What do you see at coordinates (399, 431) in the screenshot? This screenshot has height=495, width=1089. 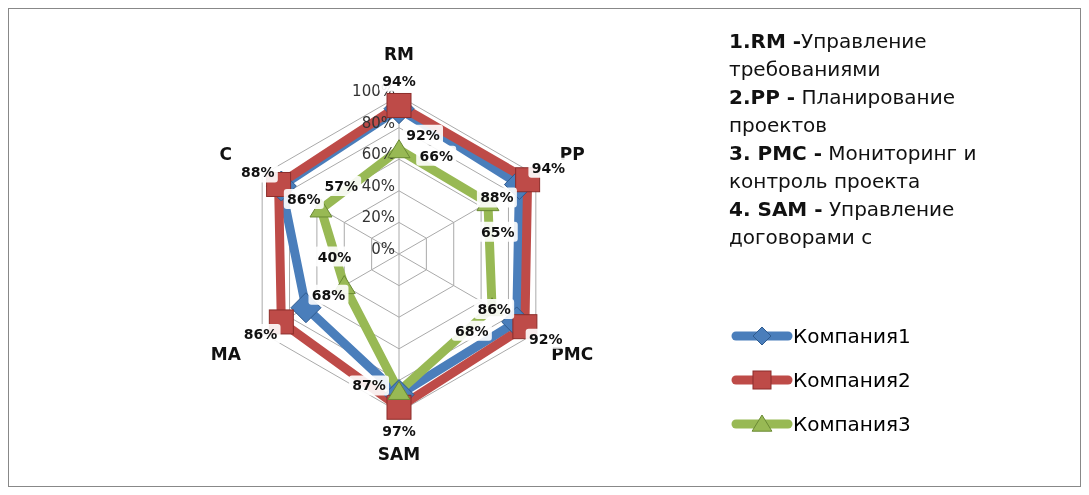 I see `data-label: 97%` at bounding box center [399, 431].